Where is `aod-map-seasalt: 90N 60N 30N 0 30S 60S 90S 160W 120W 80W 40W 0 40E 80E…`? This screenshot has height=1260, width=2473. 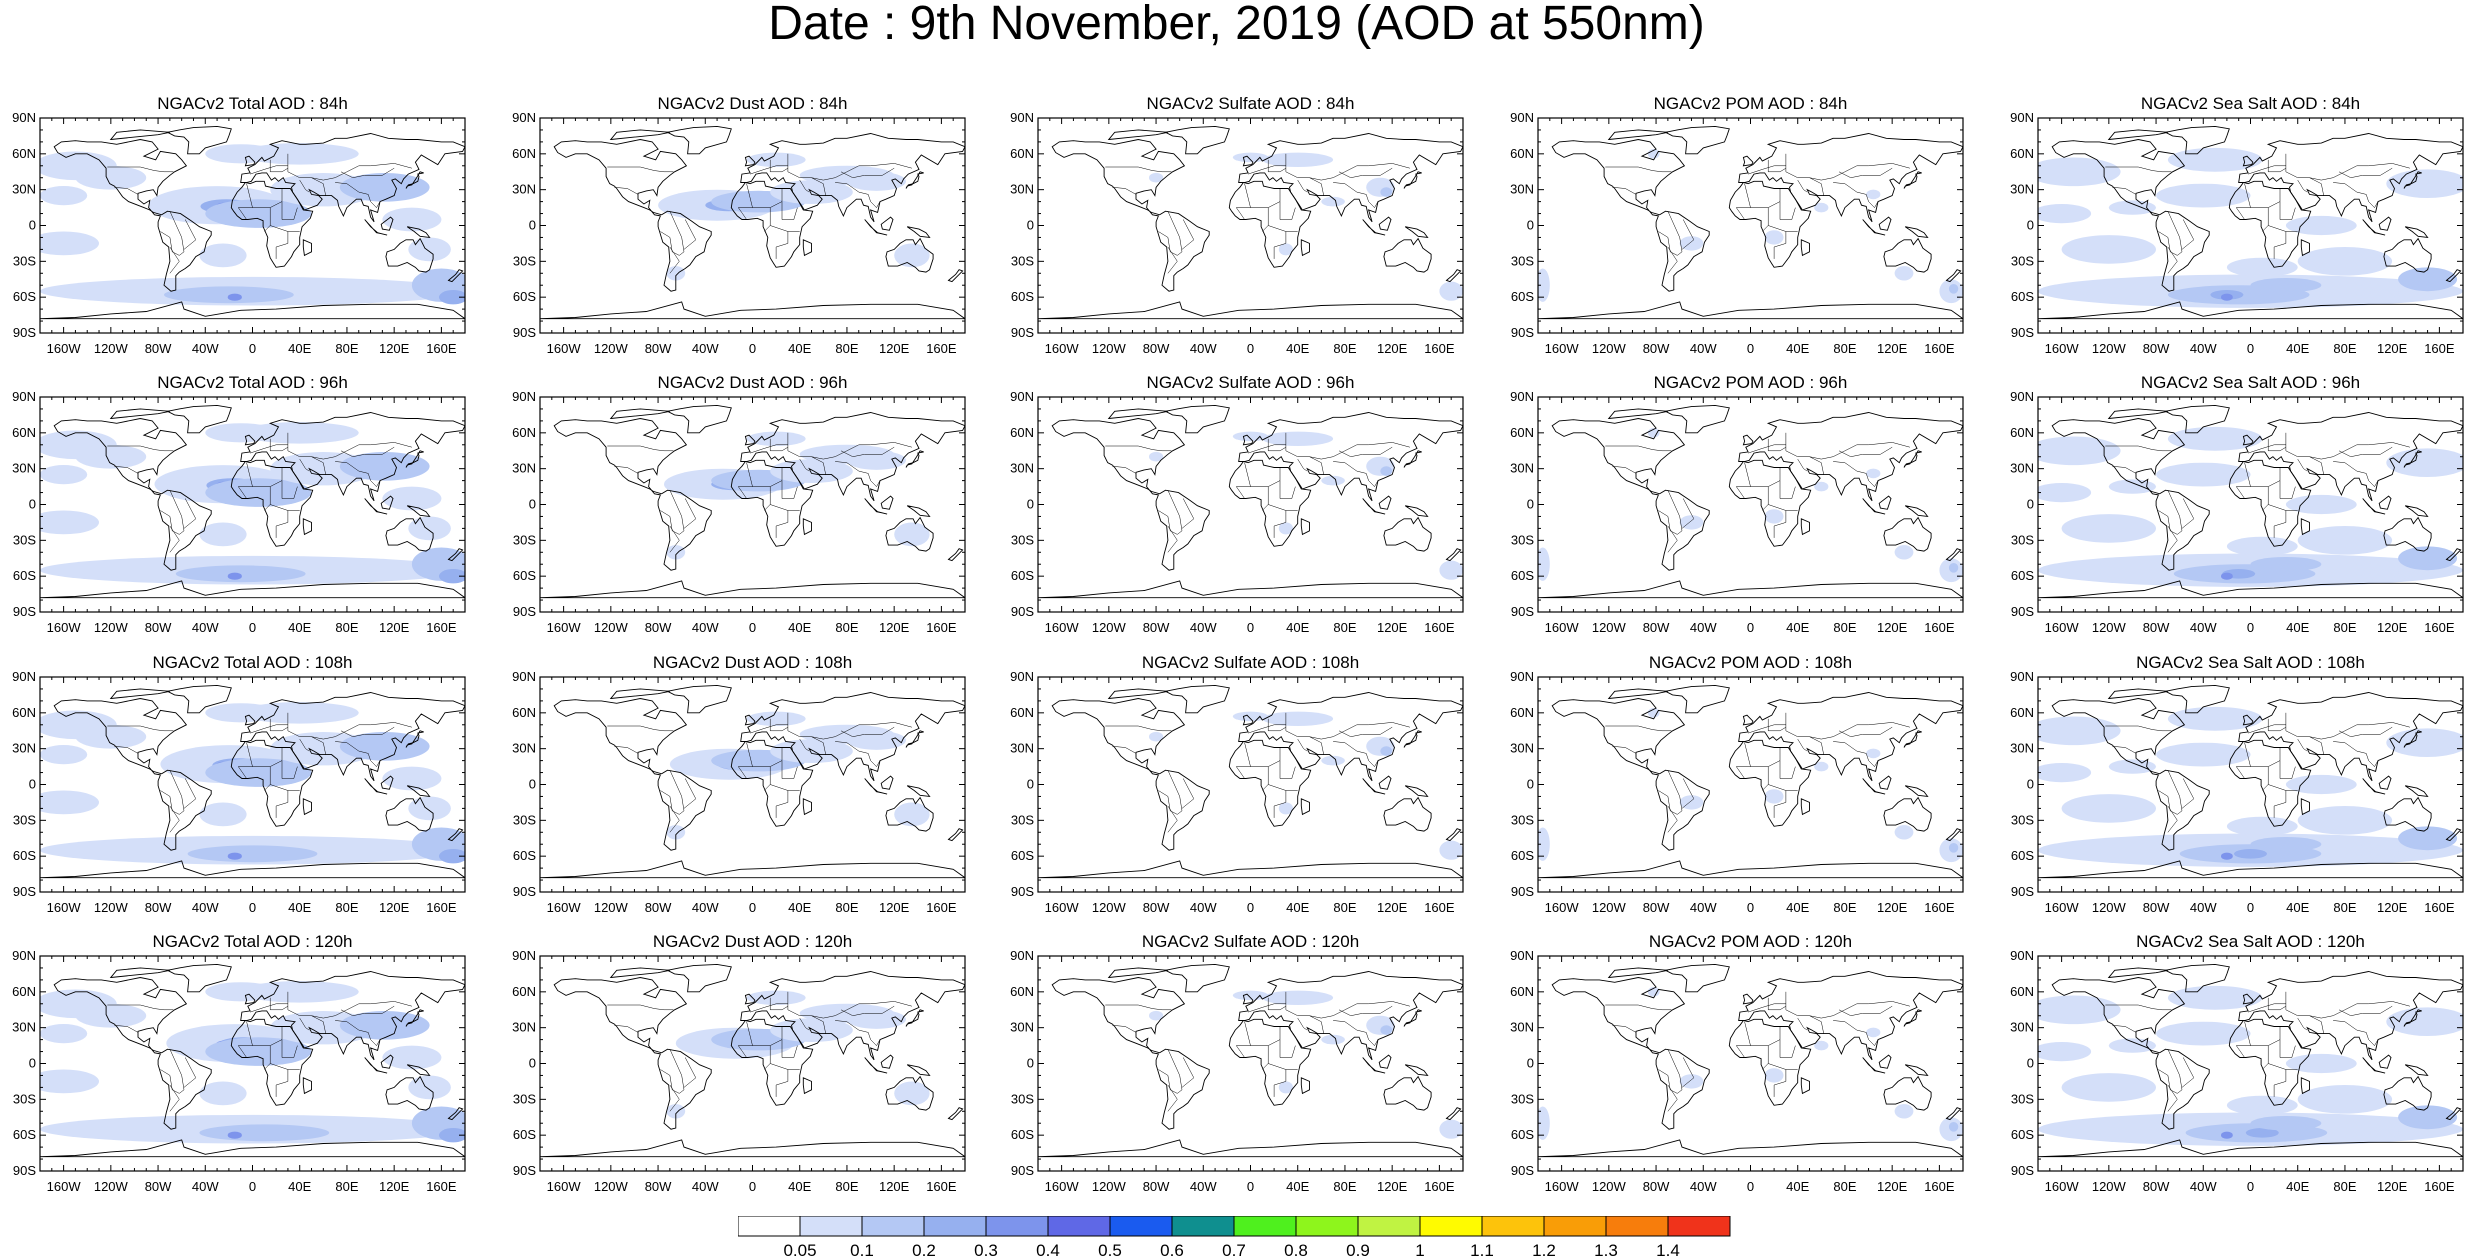
aod-map-seasalt: 90N 60N 30N 0 30S 60S 90S 160W 120W 80W 40W 0 40E 80E… is located at coordinates (2237, 512).